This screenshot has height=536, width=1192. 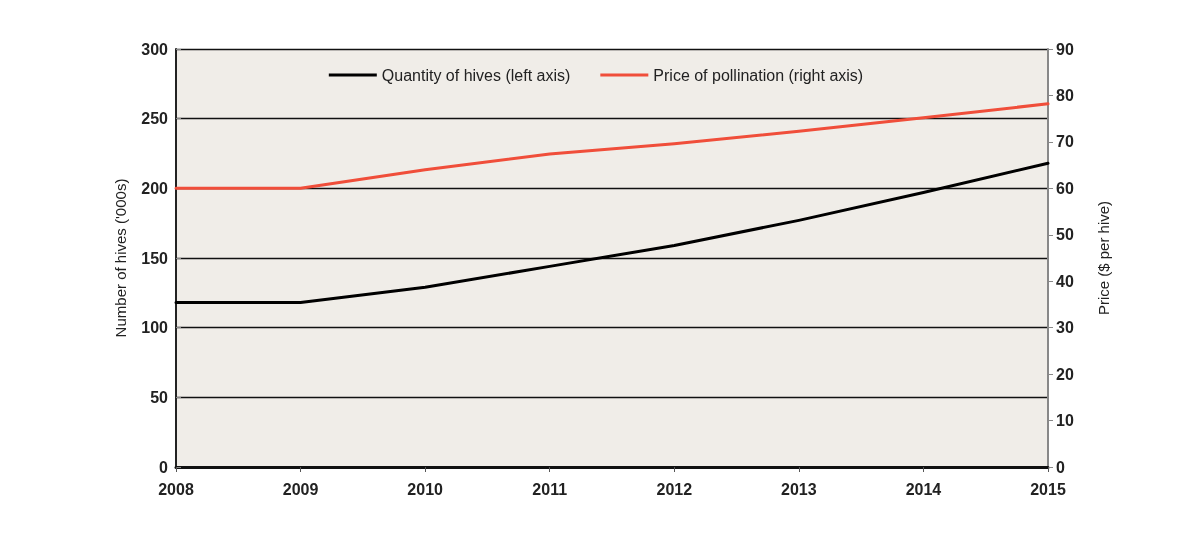 I want to click on x-tick-label: 2014, so click(x=923, y=489).